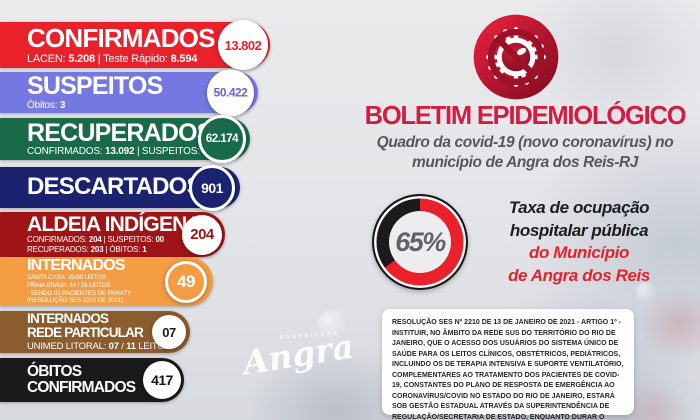  I want to click on stat-badge: 417, so click(162, 380).